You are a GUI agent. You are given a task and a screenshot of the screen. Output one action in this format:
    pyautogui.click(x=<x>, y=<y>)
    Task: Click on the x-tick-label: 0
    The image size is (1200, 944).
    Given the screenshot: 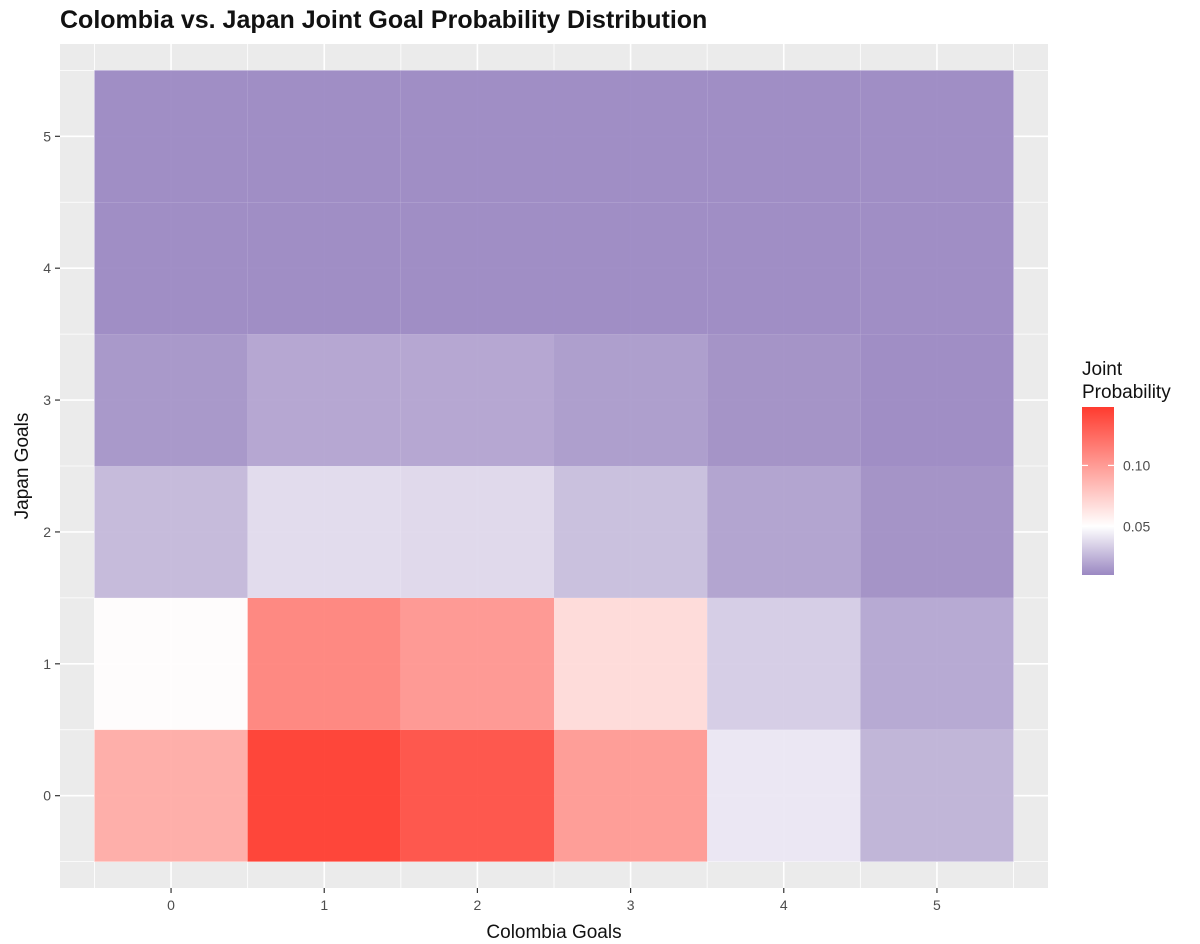 What is the action you would take?
    pyautogui.click(x=171, y=905)
    